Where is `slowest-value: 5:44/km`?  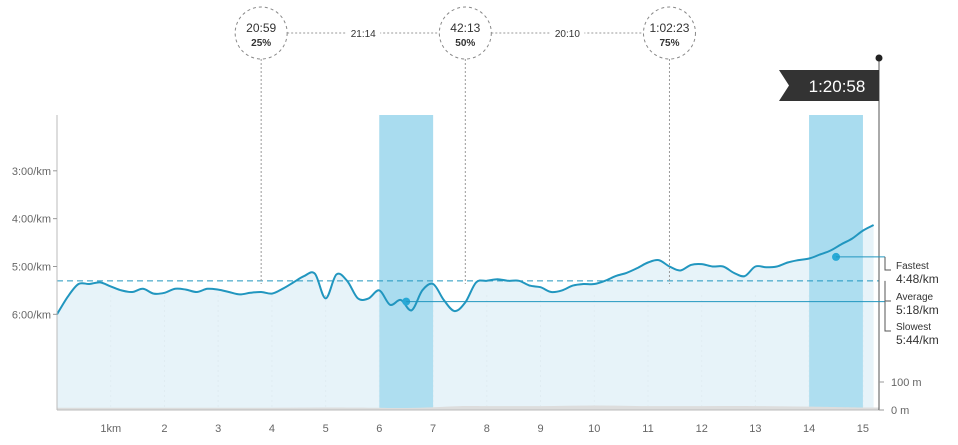
slowest-value: 5:44/km is located at coordinates (917, 340).